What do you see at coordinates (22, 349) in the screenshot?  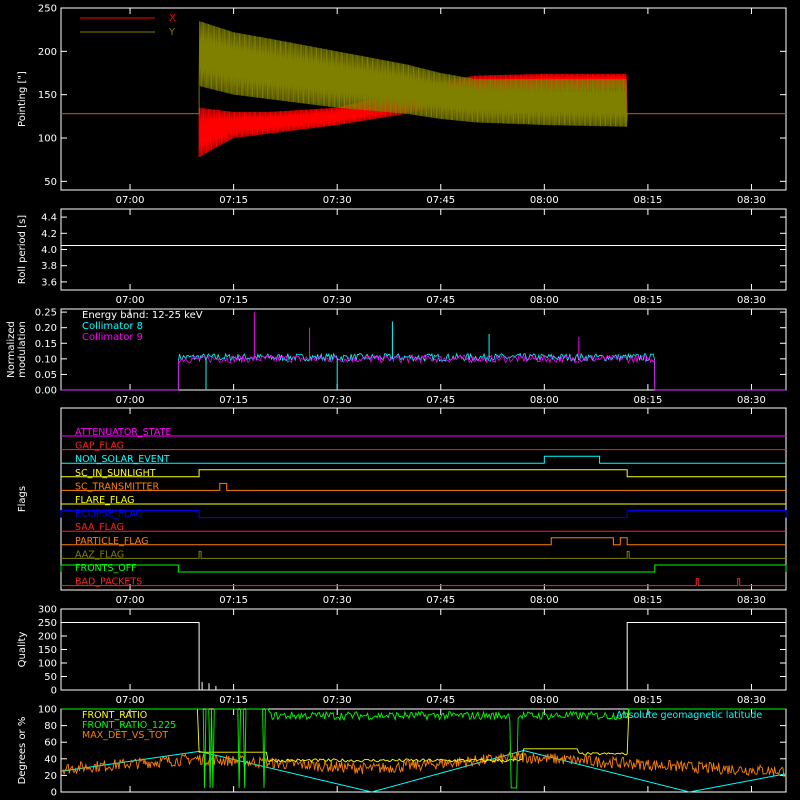 I see `modulation-ylabel-2: modulation` at bounding box center [22, 349].